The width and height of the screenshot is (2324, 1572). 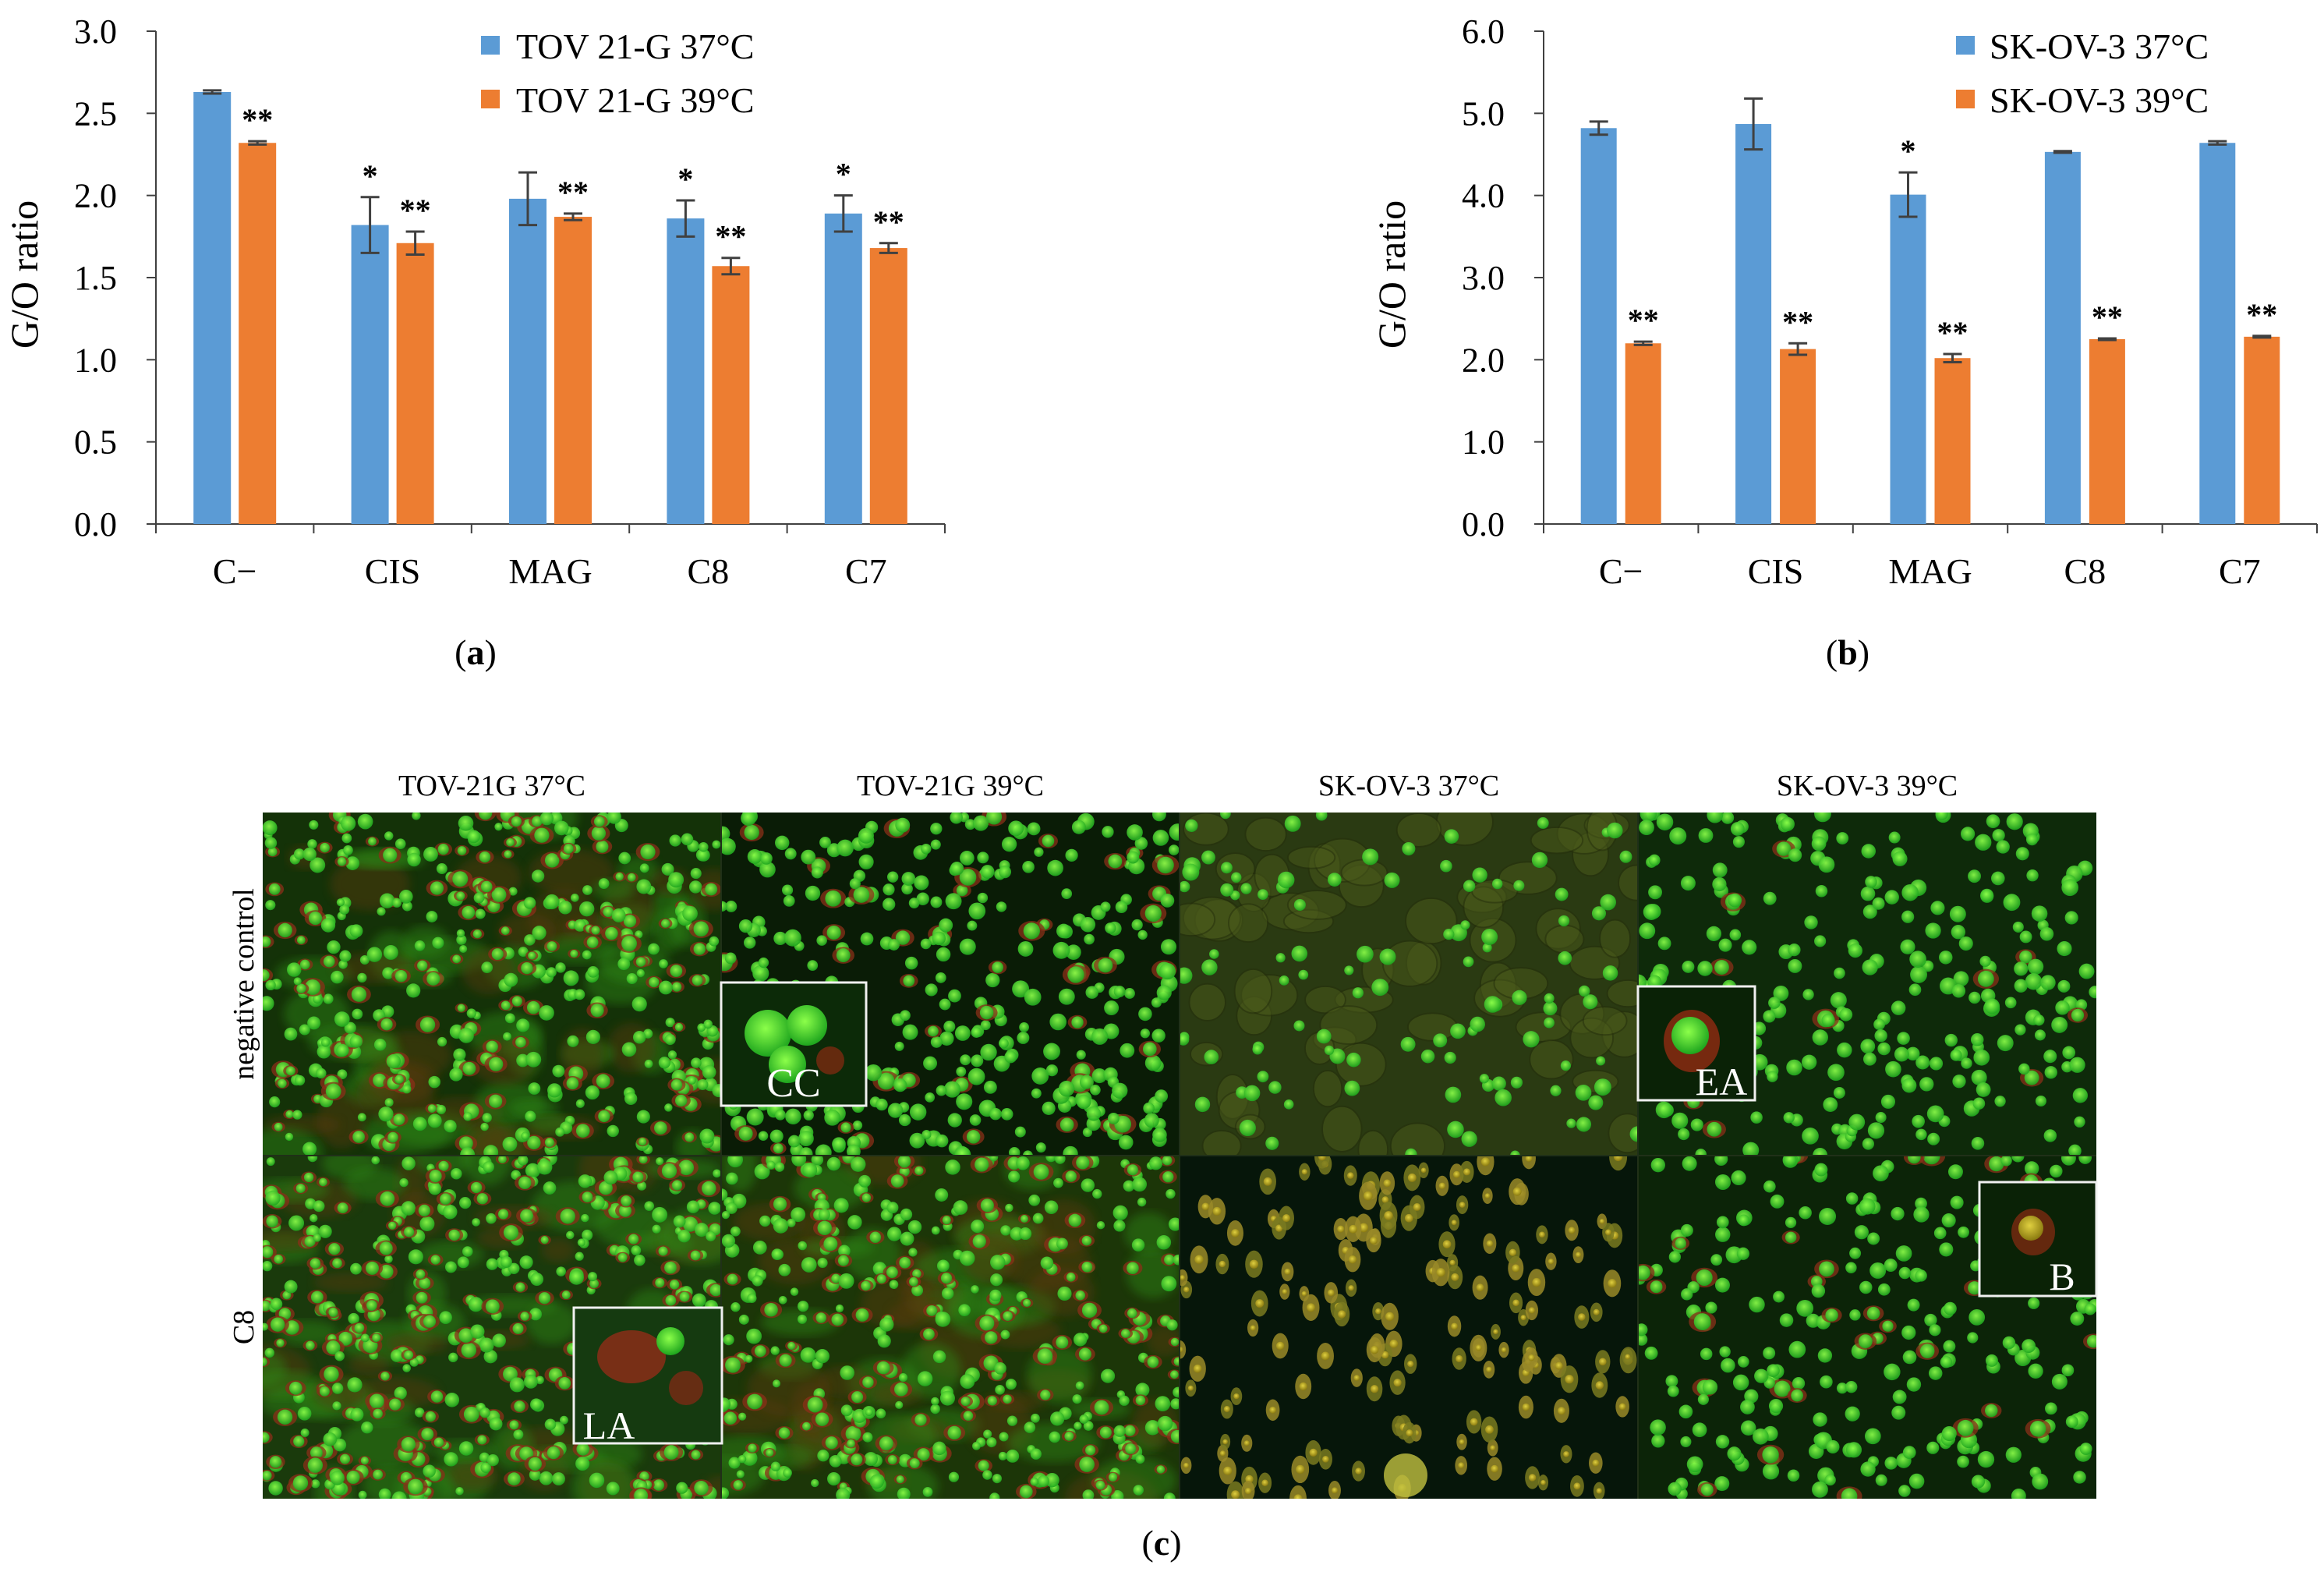 What do you see at coordinates (635, 46) in the screenshot?
I see `legend-label-37: TOV 21-G 37°C` at bounding box center [635, 46].